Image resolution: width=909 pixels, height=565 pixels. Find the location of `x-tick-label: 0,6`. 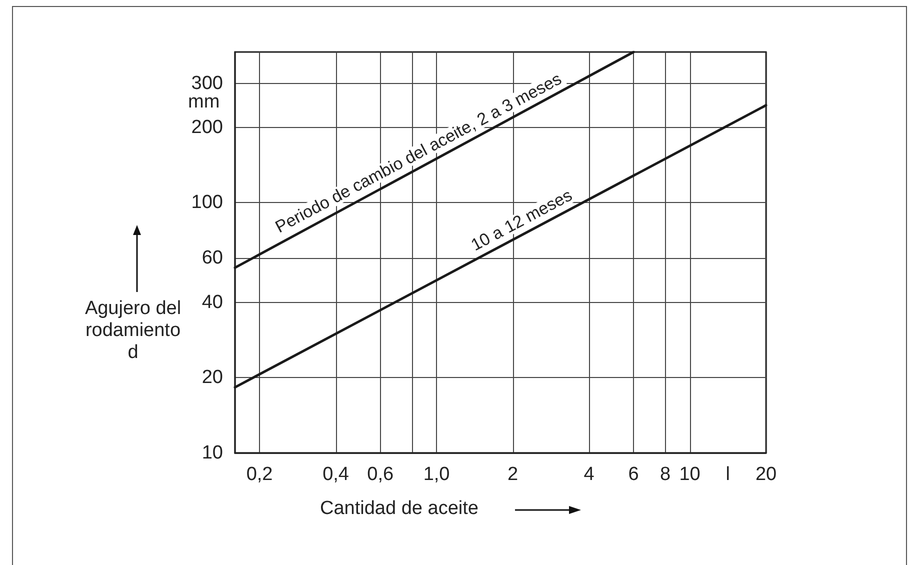

x-tick-label: 0,6 is located at coordinates (380, 474).